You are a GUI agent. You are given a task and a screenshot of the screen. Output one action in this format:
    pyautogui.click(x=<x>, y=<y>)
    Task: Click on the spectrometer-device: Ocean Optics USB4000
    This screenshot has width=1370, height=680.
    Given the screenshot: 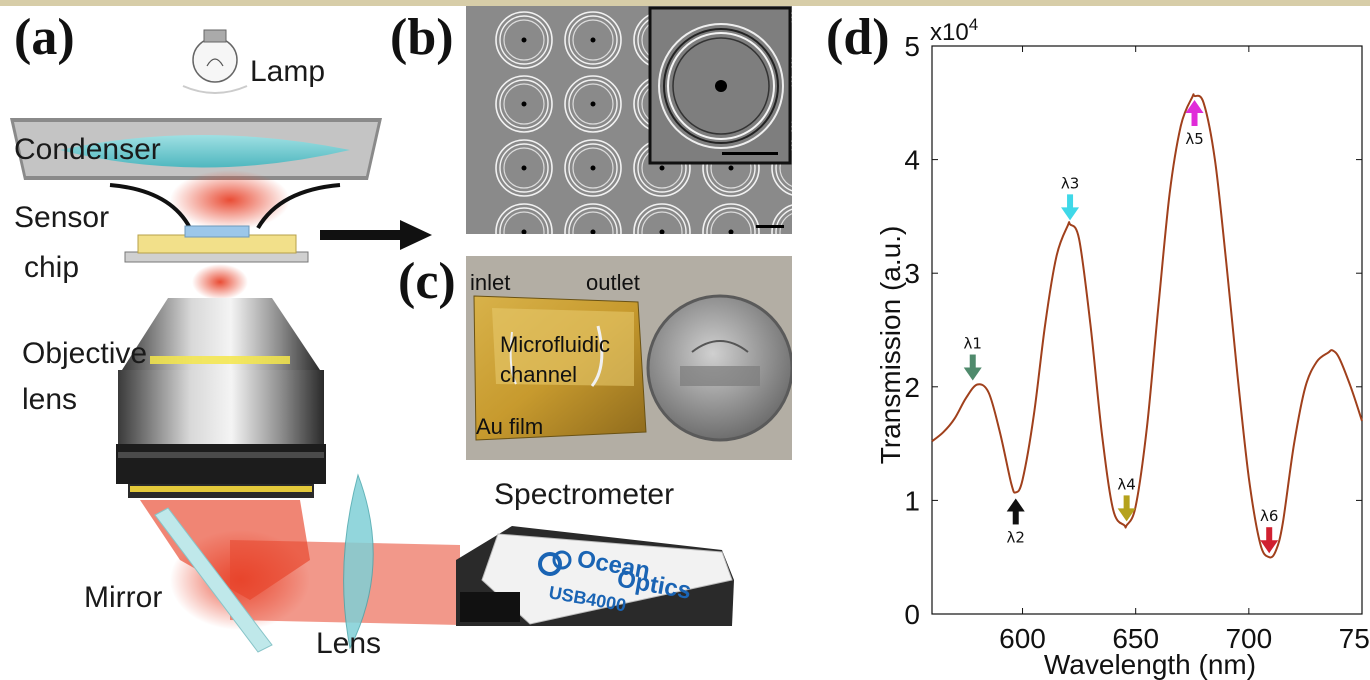 What is the action you would take?
    pyautogui.click(x=595, y=576)
    